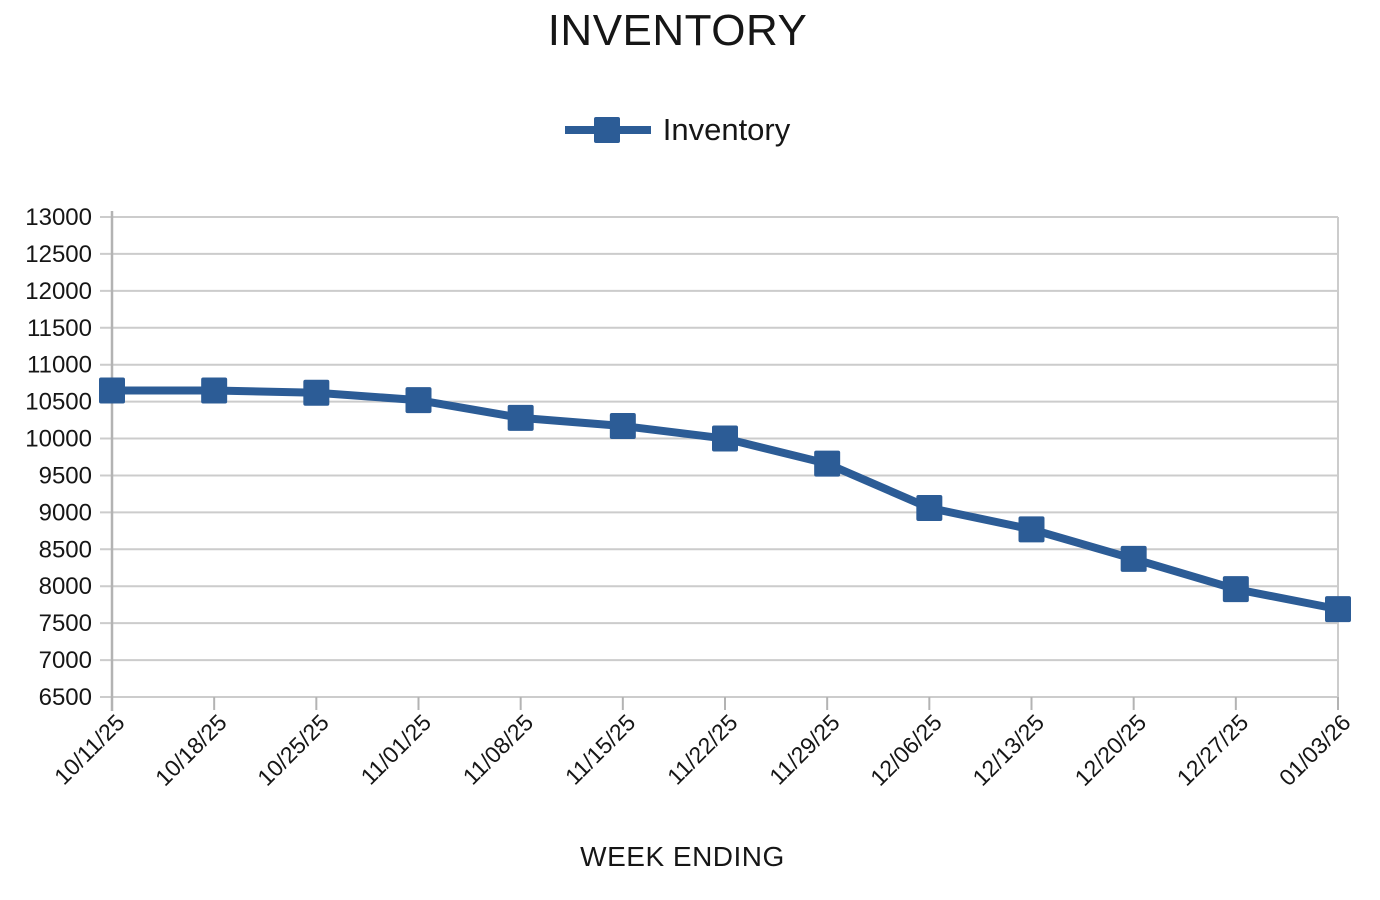  I want to click on x-axis-title: WEEK ENDING, so click(682, 856).